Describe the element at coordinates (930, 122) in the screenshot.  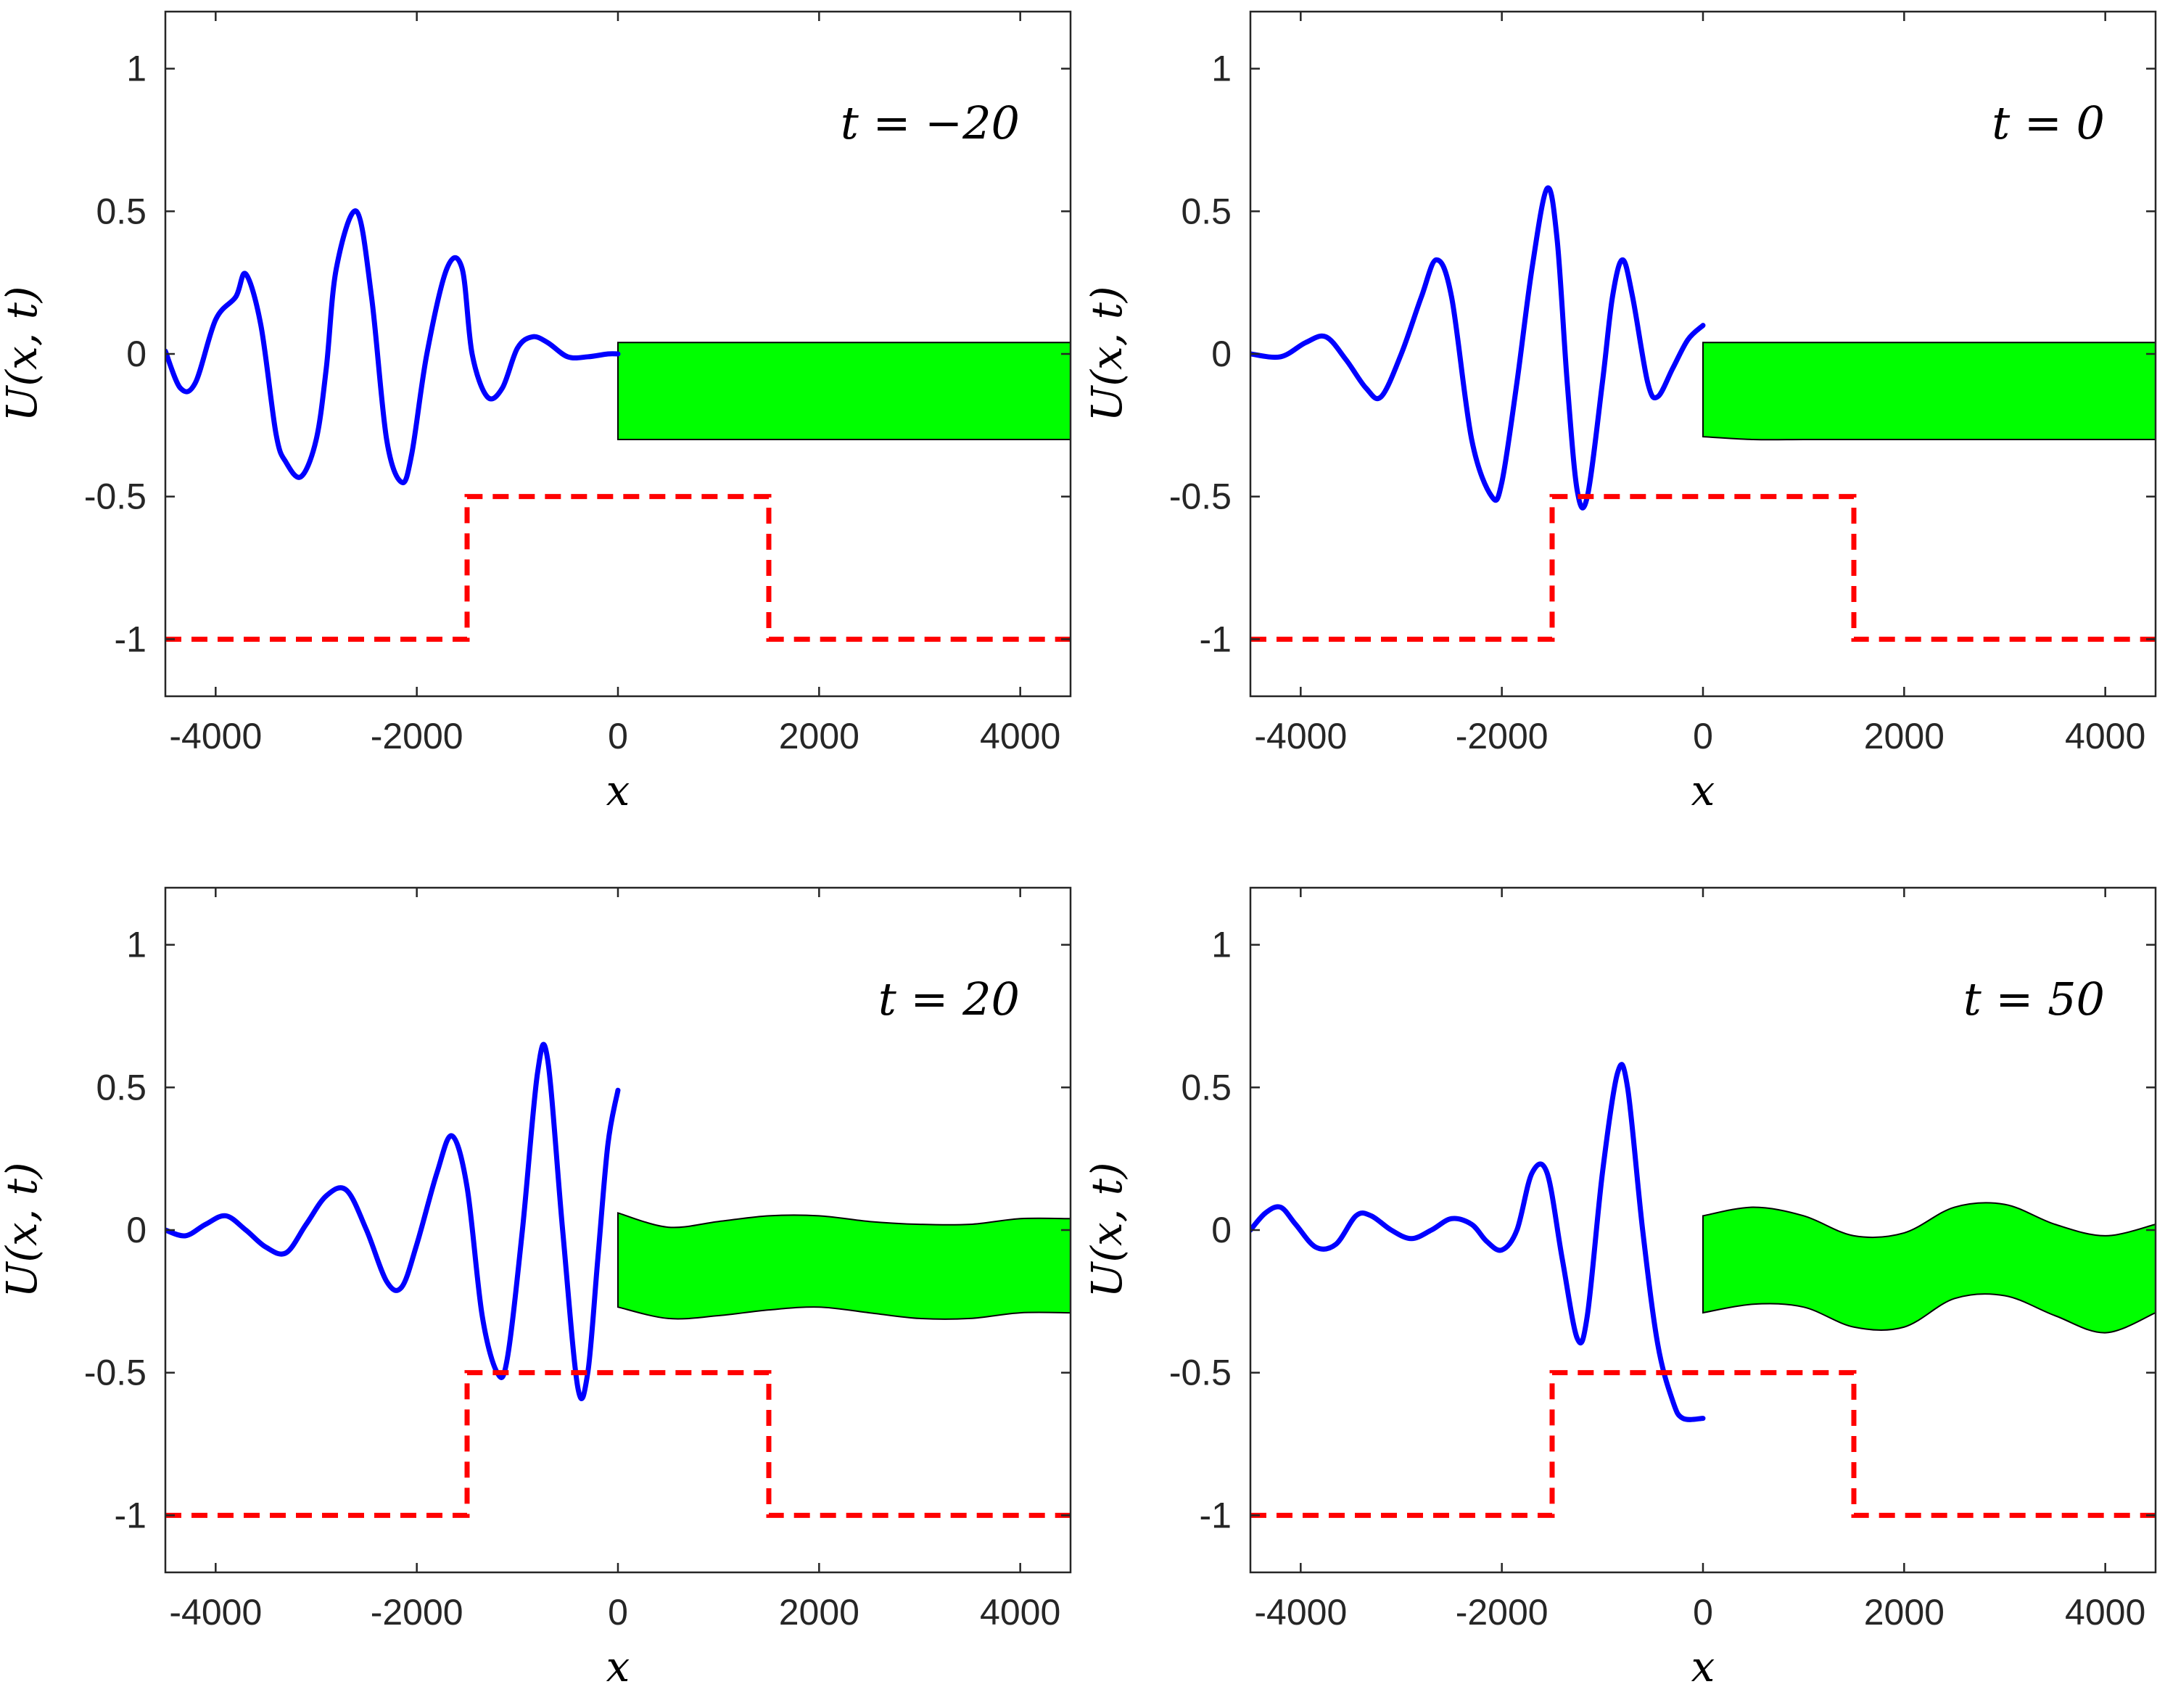
I see `time-annotation: t = −20` at that location.